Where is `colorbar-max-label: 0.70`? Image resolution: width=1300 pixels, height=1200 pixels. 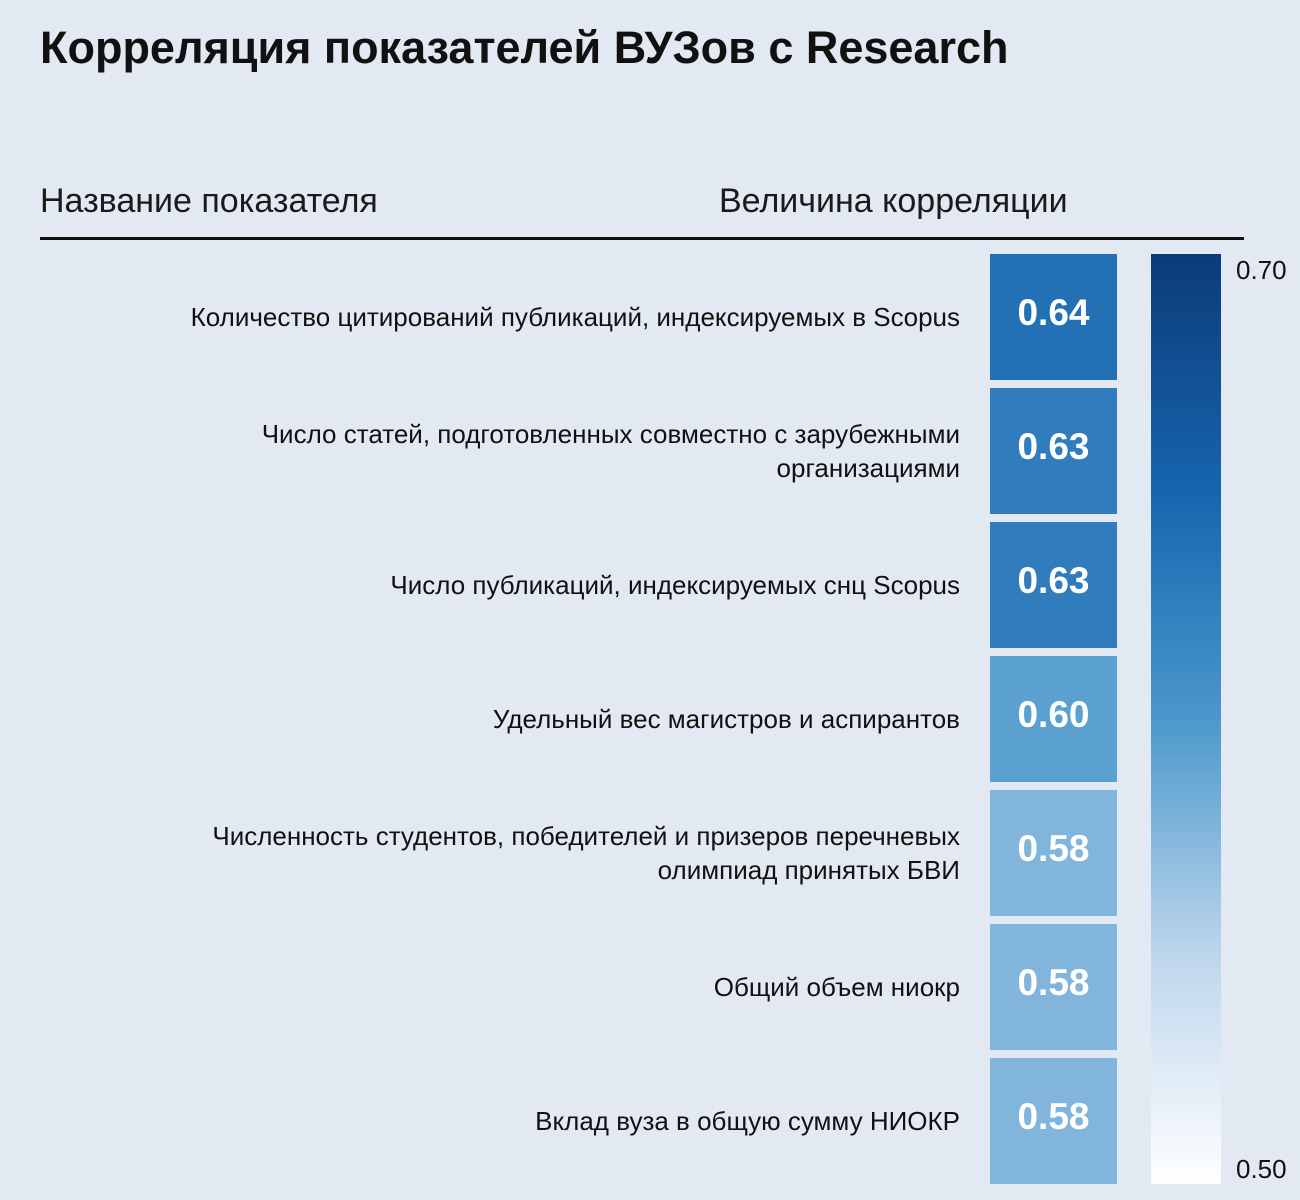 colorbar-max-label: 0.70 is located at coordinates (1261, 270).